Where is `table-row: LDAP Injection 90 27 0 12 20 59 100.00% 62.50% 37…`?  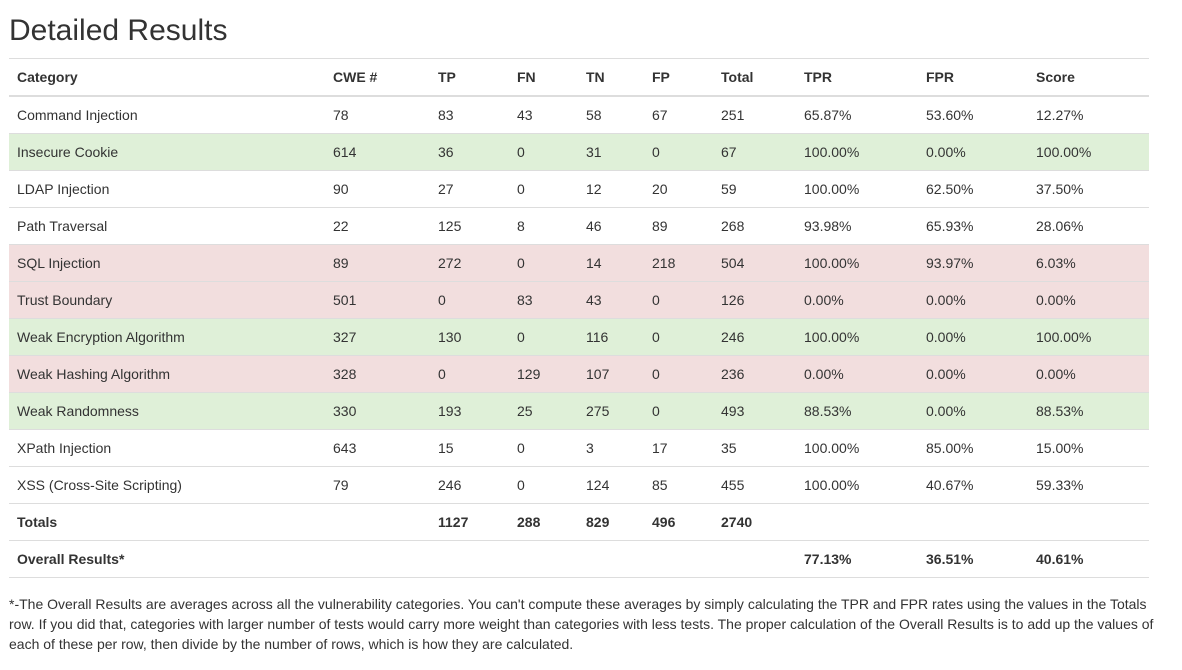
table-row: LDAP Injection 90 27 0 12 20 59 100.00% 62.50% 37… is located at coordinates (579, 189).